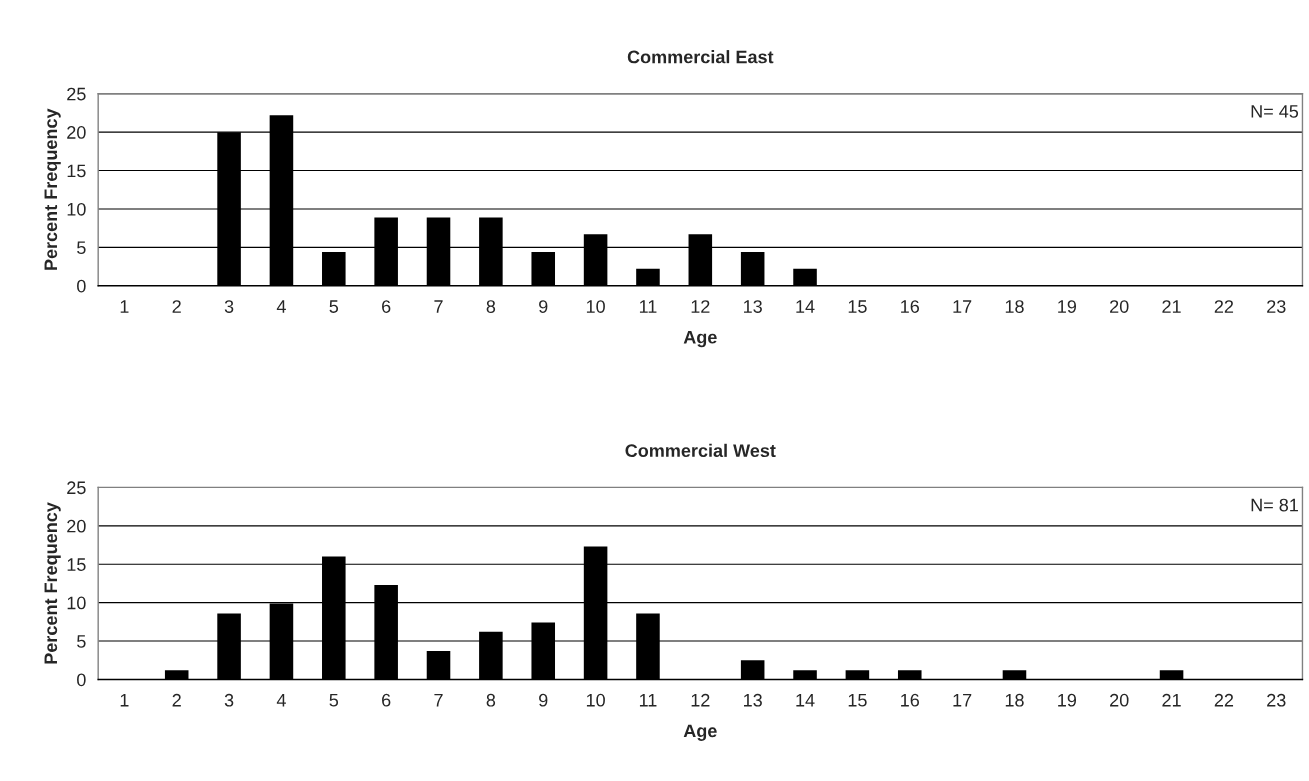 This screenshot has width=1309, height=781. Describe the element at coordinates (1274, 505) in the screenshot. I see `annotation: N= 81` at that location.